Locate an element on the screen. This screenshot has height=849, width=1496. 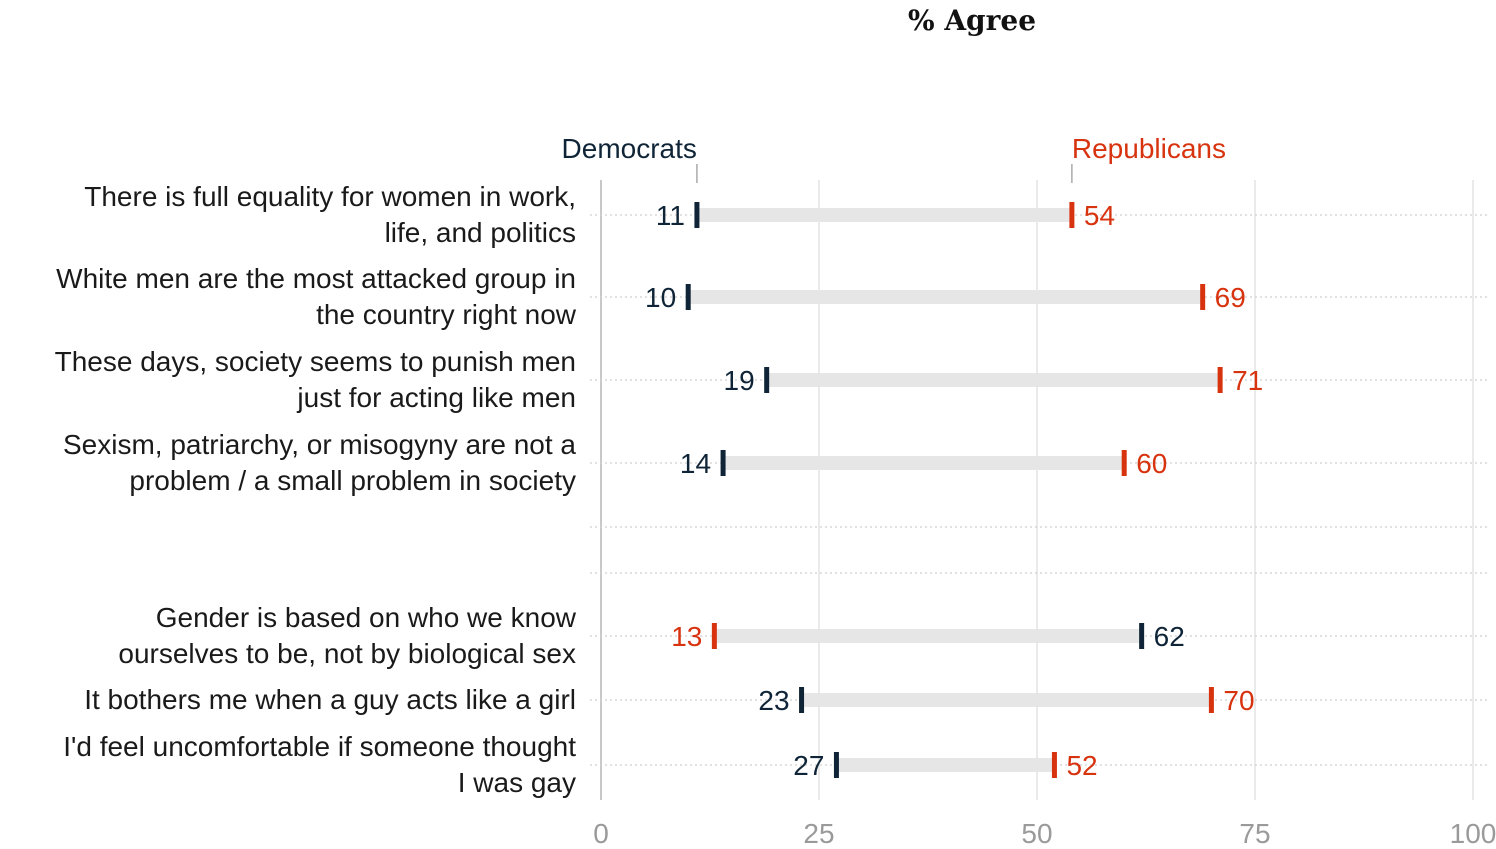
democrats-value-label: 14 is located at coordinates (695, 463).